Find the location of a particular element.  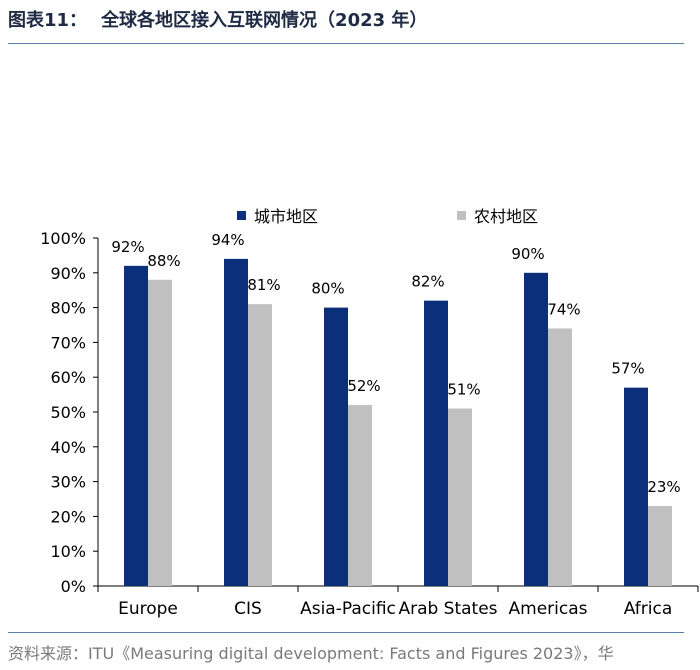

data-label-urban: 94% is located at coordinates (227, 240).